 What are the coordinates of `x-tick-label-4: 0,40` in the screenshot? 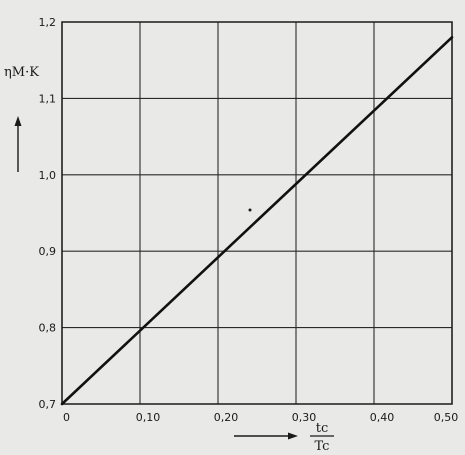 It's located at (382, 417).